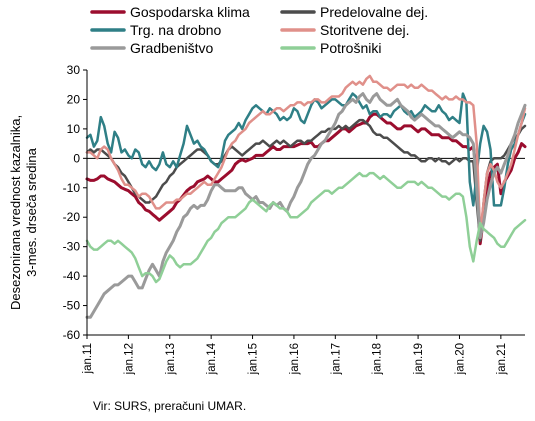 The image size is (535, 421). I want to click on y-tick-label: -20, so click(72, 217).